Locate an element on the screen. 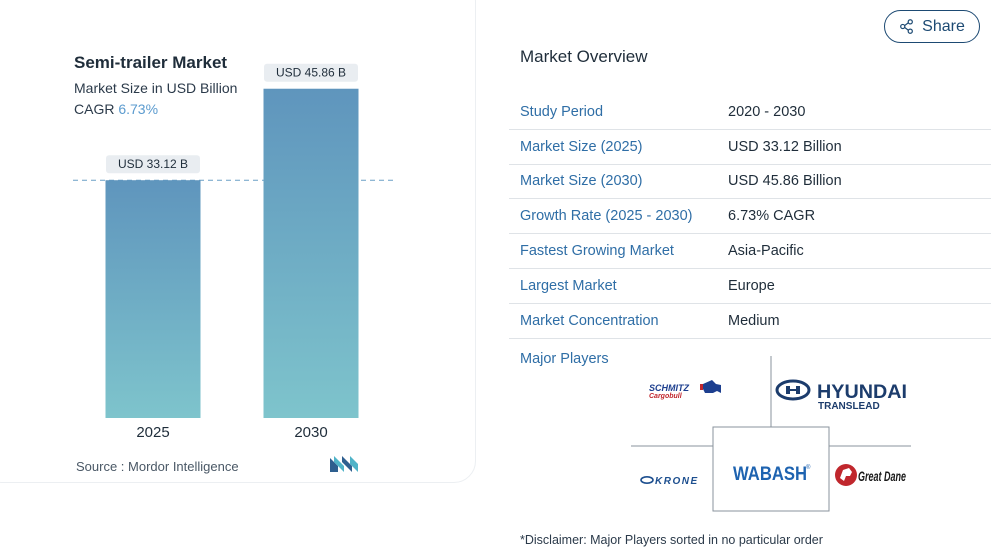 The width and height of the screenshot is (999, 554). share-button: Share is located at coordinates (932, 26).